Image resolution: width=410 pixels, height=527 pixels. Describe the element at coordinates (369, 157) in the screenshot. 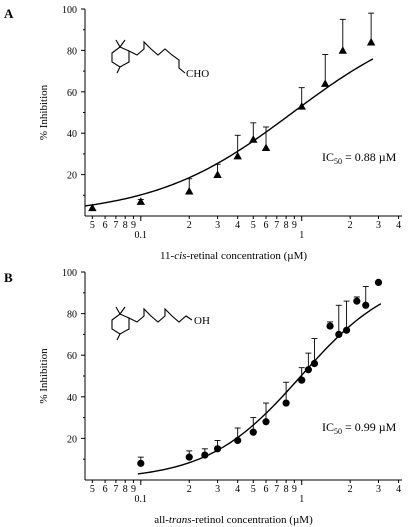

I see `ic50-value: = 0.88 µM` at that location.